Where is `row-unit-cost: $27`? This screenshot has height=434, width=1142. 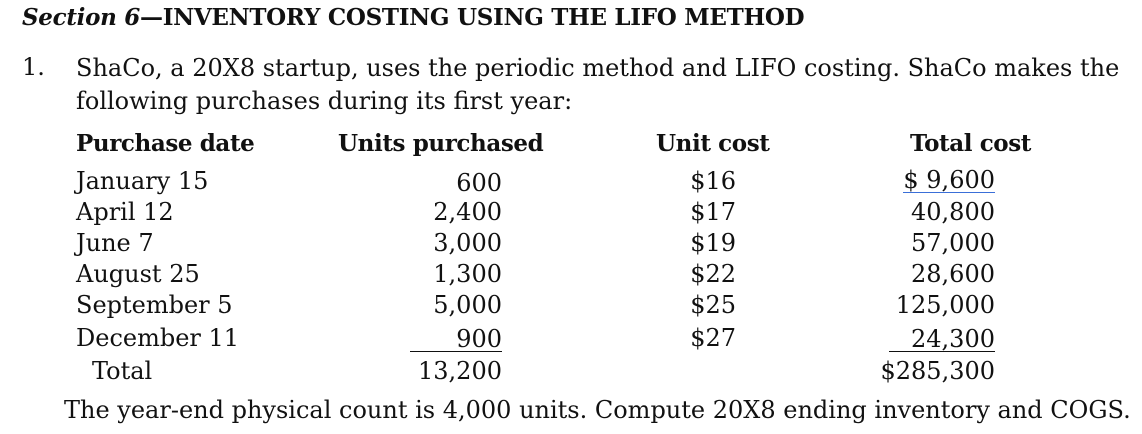
row-unit-cost: $27 is located at coordinates (713, 338).